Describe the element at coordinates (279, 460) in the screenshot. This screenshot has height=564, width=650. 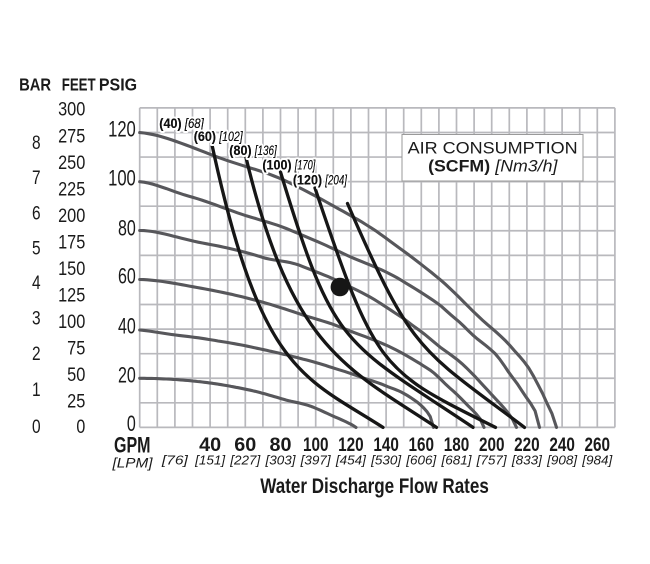
I see `svg-text: [303]` at that location.